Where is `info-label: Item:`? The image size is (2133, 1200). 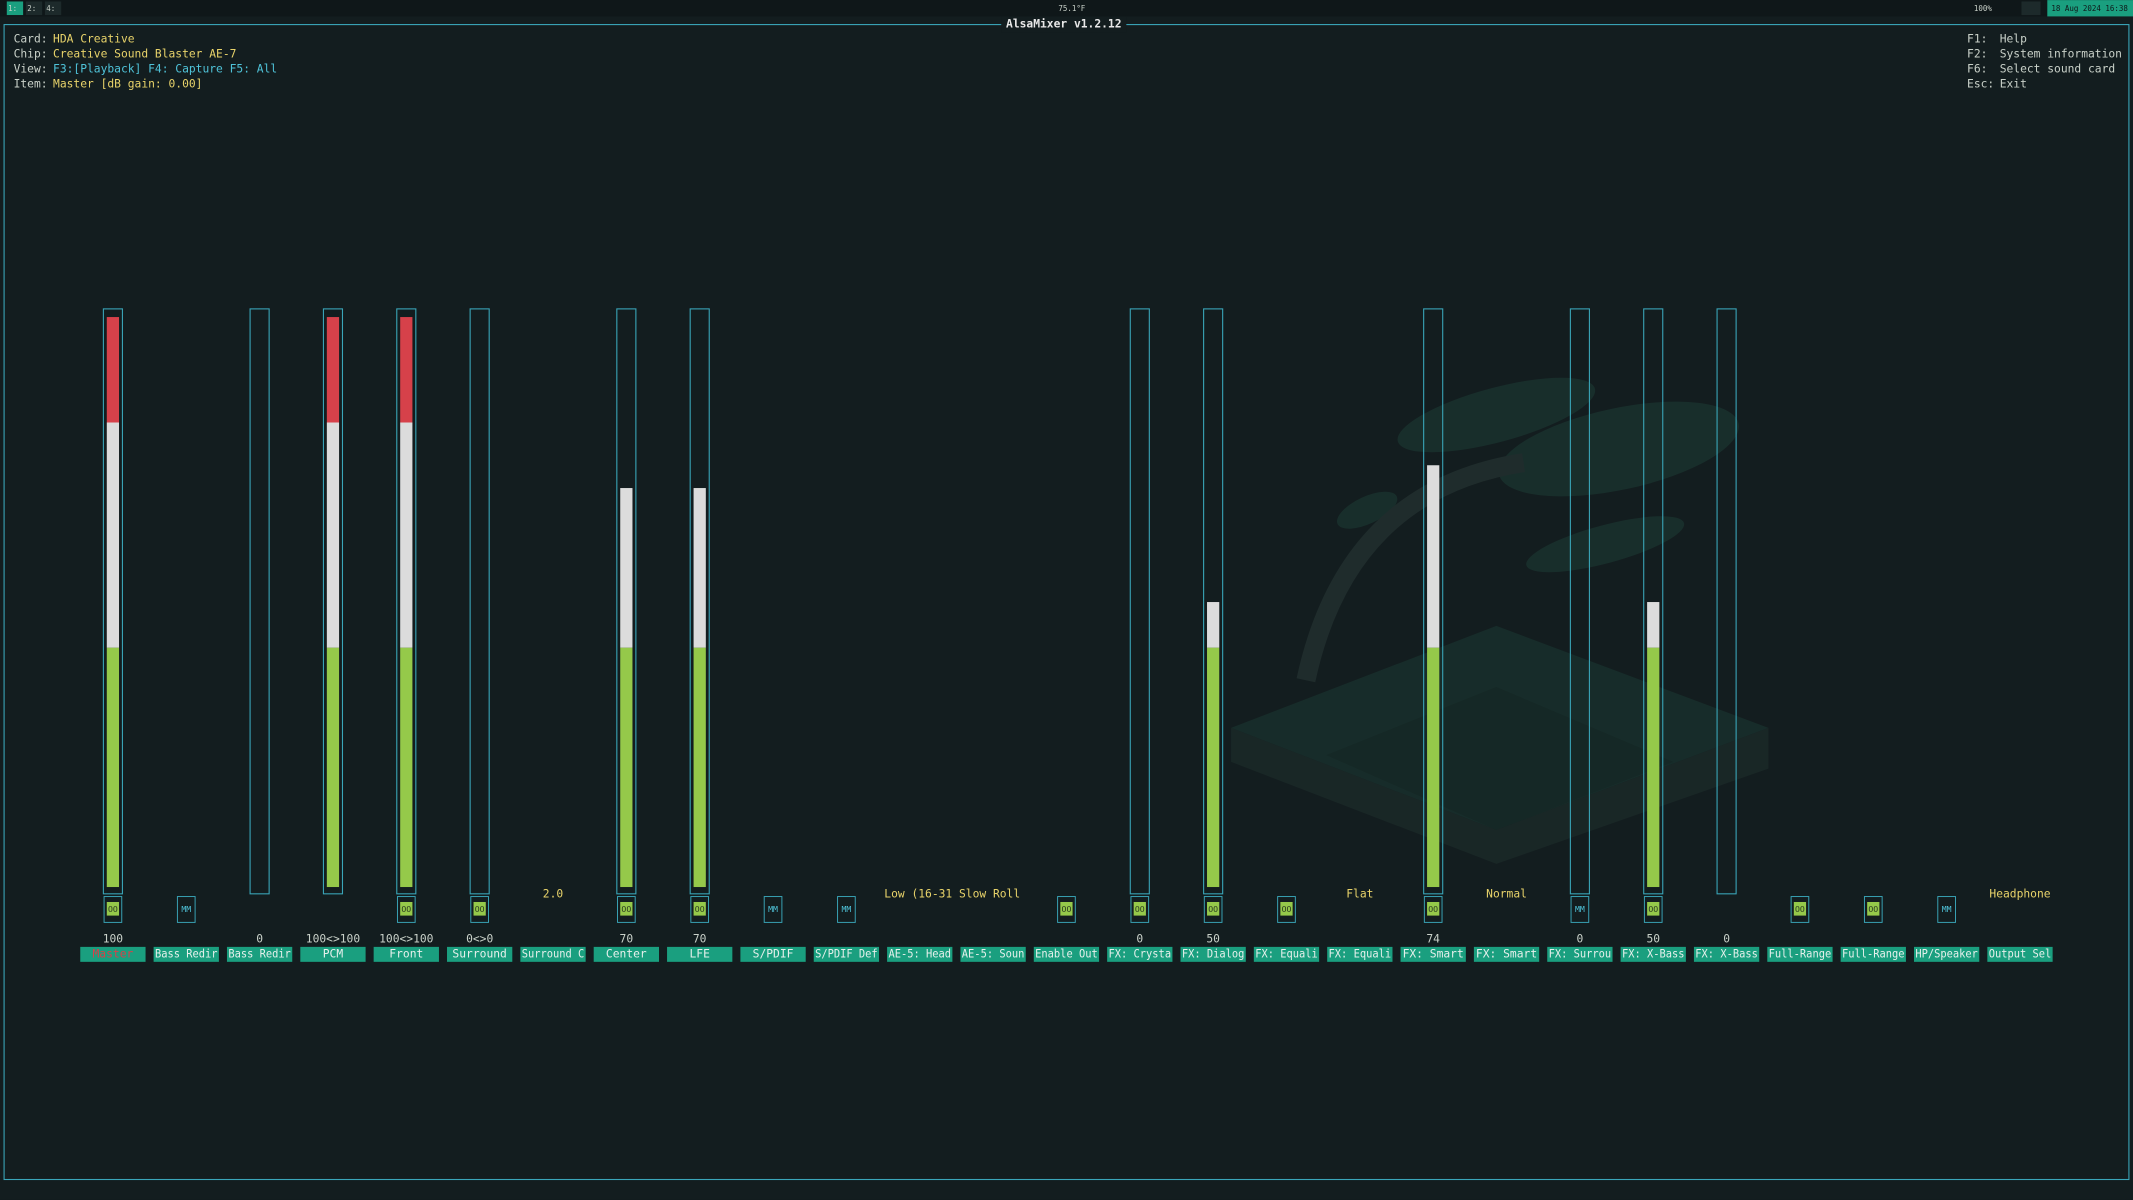 info-label: Item: is located at coordinates (31, 83).